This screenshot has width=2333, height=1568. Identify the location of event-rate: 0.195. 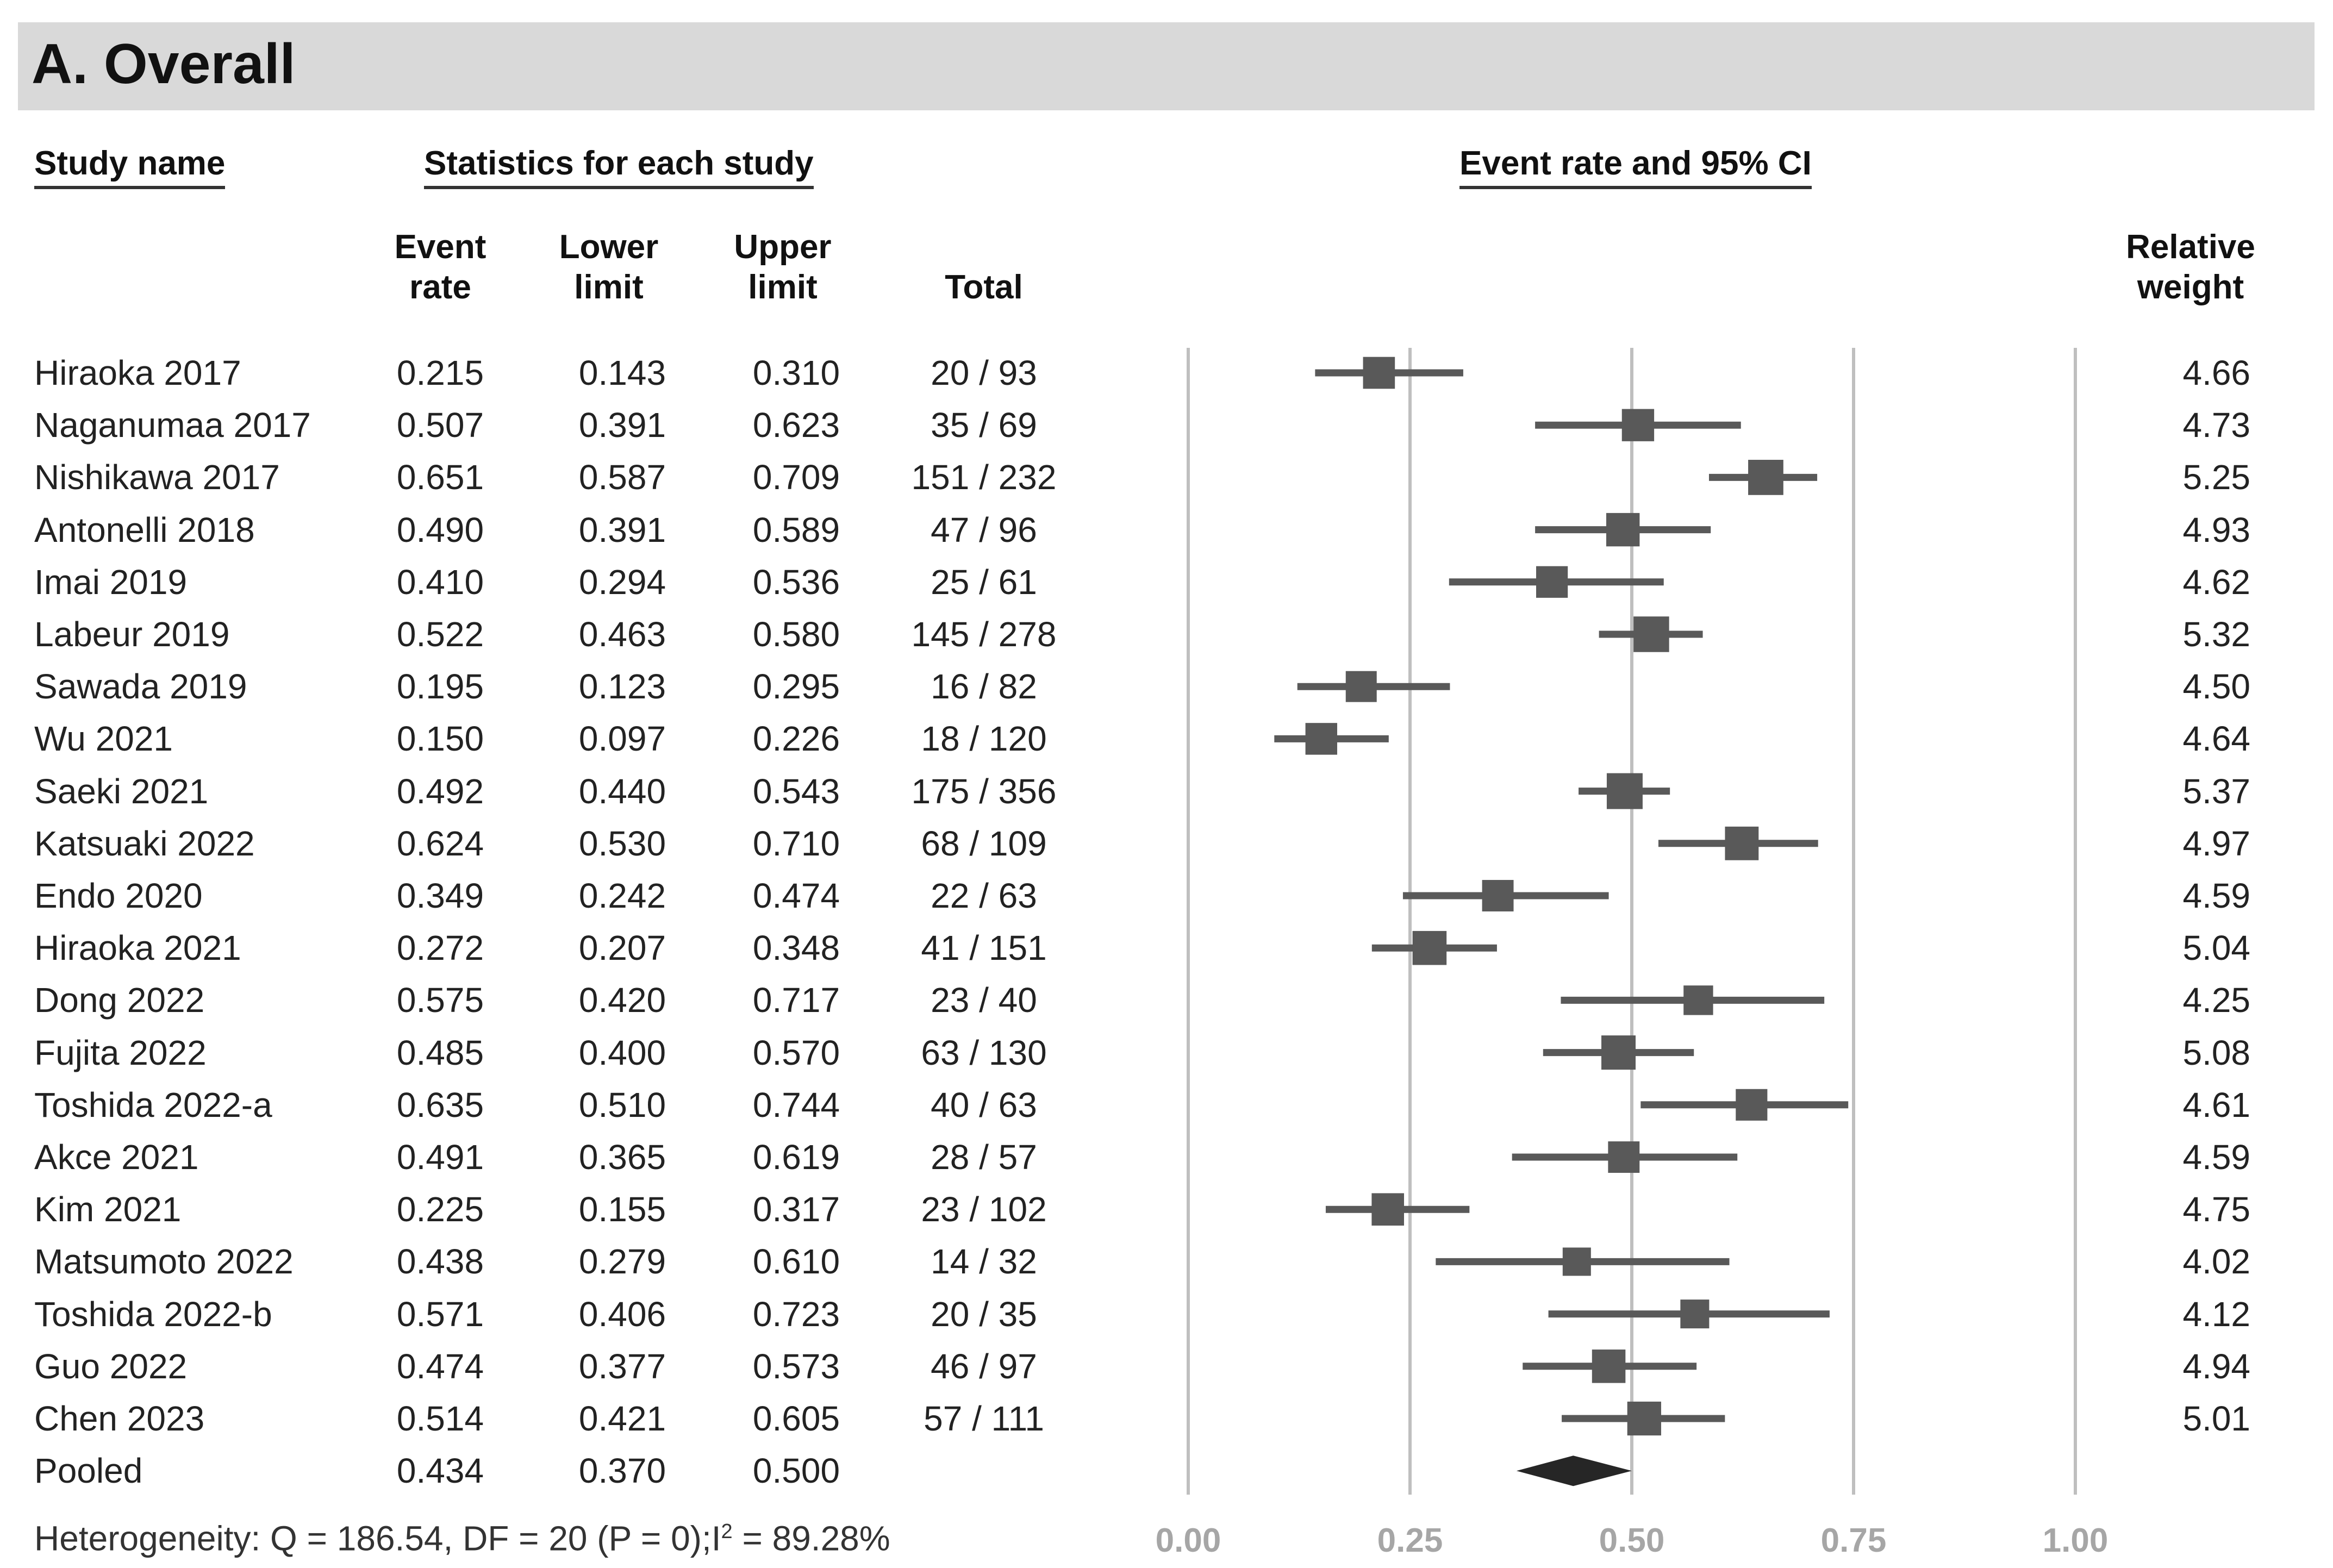
(440, 687).